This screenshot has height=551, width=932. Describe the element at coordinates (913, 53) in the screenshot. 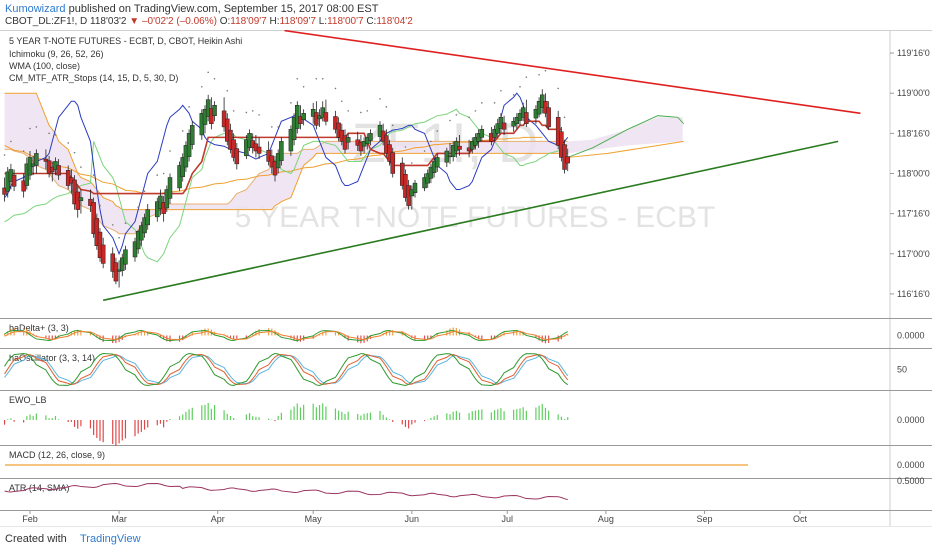

I see `price-tick-label: 119'16'0` at that location.